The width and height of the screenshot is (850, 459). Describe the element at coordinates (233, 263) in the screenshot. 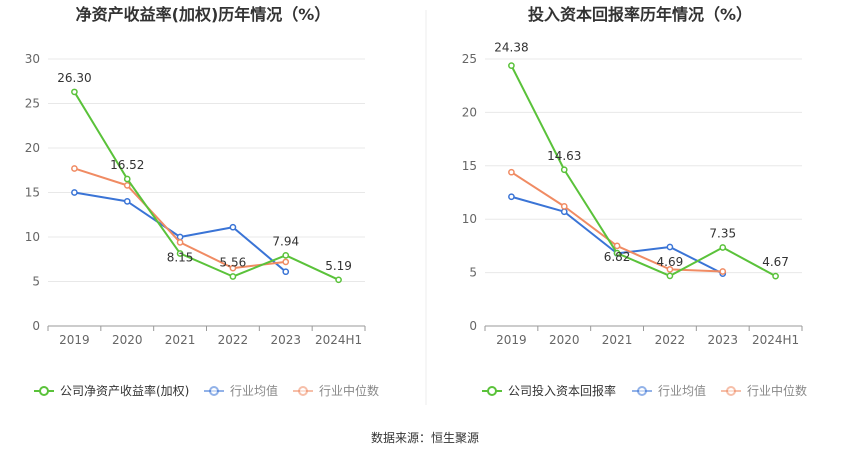

I see `data-label: 5.56` at that location.